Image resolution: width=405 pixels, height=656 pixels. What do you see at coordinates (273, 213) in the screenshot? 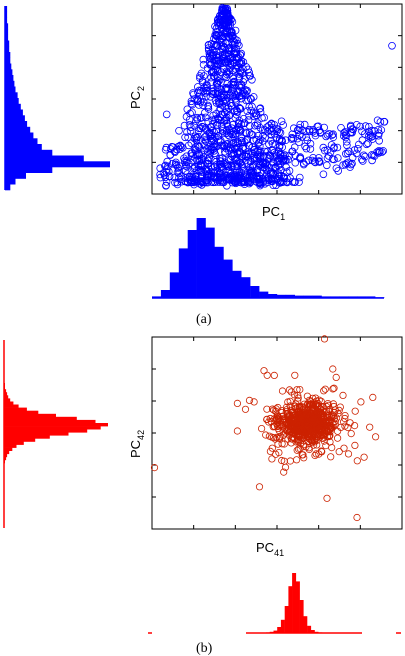
I see `x-axis-label-pc1: PC1` at bounding box center [273, 213].